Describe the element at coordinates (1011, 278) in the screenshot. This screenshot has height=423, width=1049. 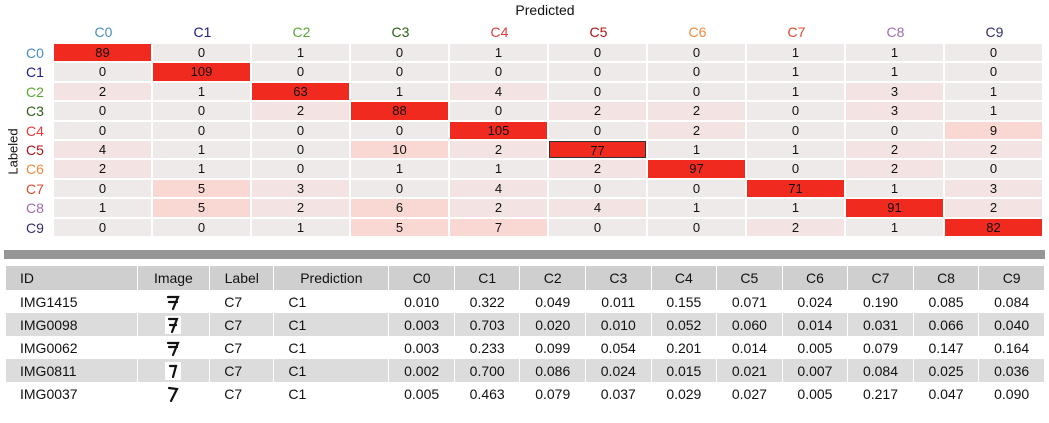
I see `column-header-c9: C9` at that location.